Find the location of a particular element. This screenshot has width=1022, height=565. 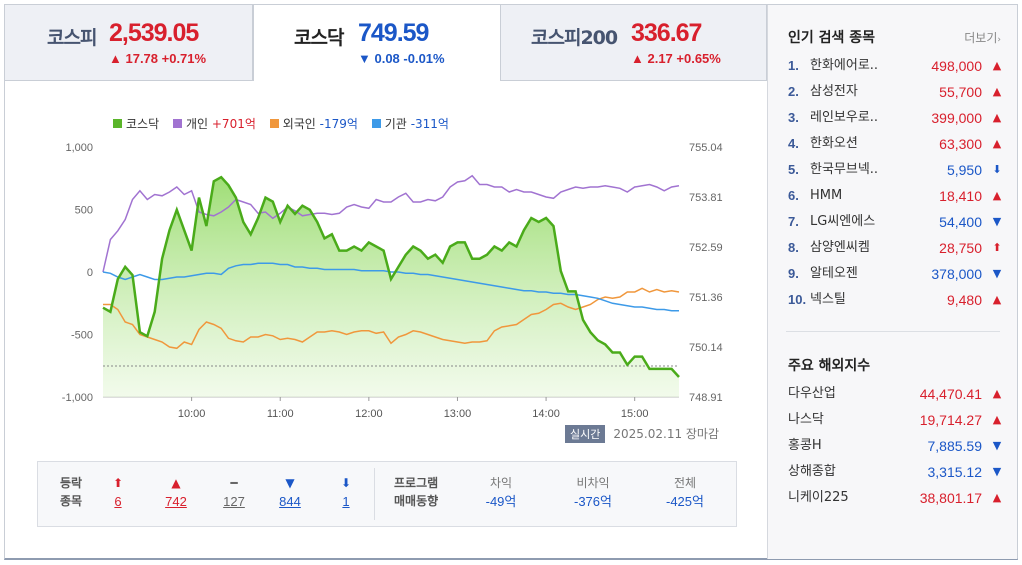

stock-name: LG씨엔에스 is located at coordinates (843, 221).